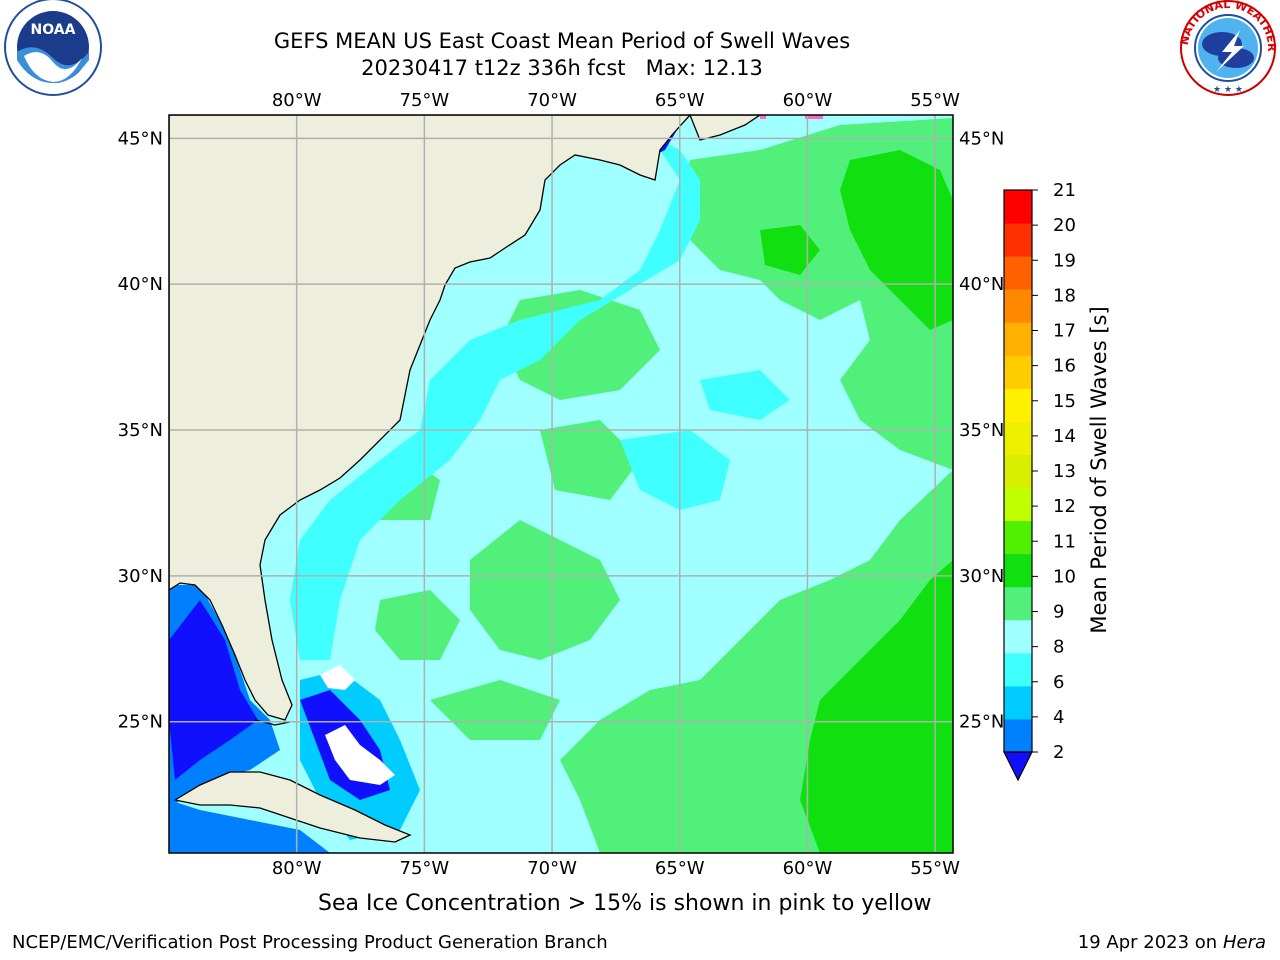  What do you see at coordinates (675, 470) in the screenshot?
I see `contour-6-8-gulfstream` at bounding box center [675, 470].